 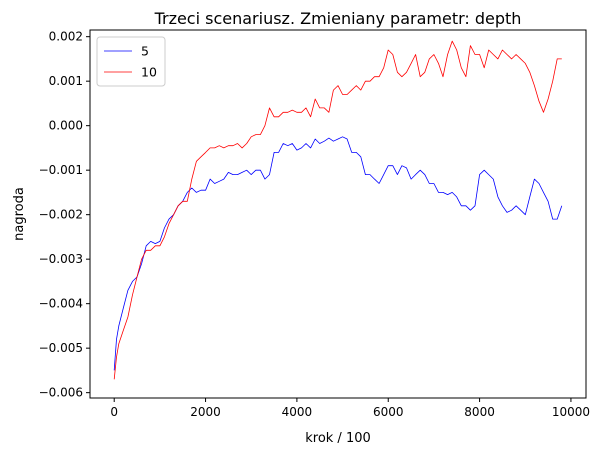 What do you see at coordinates (114, 412) in the screenshot?
I see `x-tick-label: 0` at bounding box center [114, 412].